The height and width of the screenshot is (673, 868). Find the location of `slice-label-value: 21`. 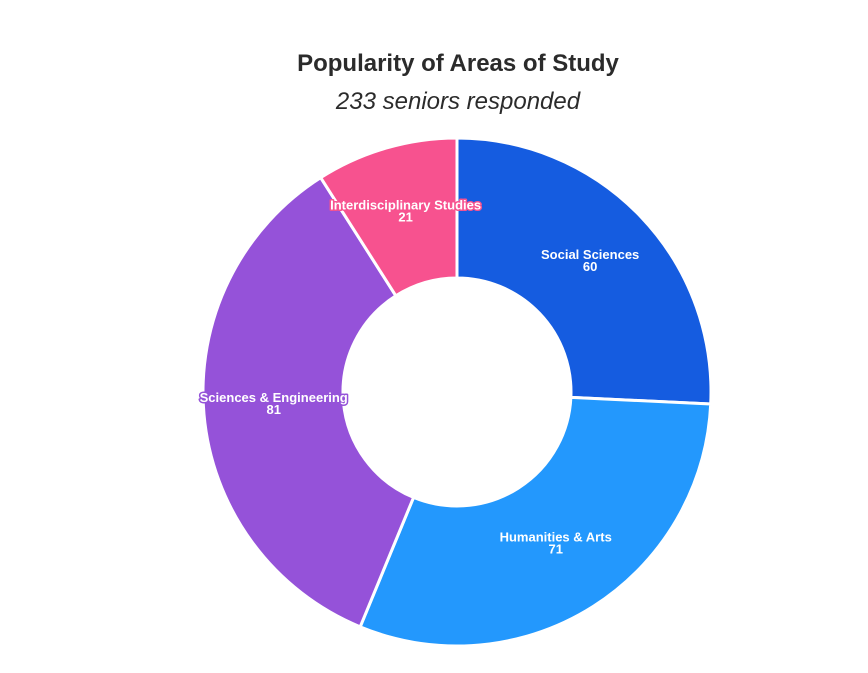

slice-label-value: 21 is located at coordinates (405, 216).